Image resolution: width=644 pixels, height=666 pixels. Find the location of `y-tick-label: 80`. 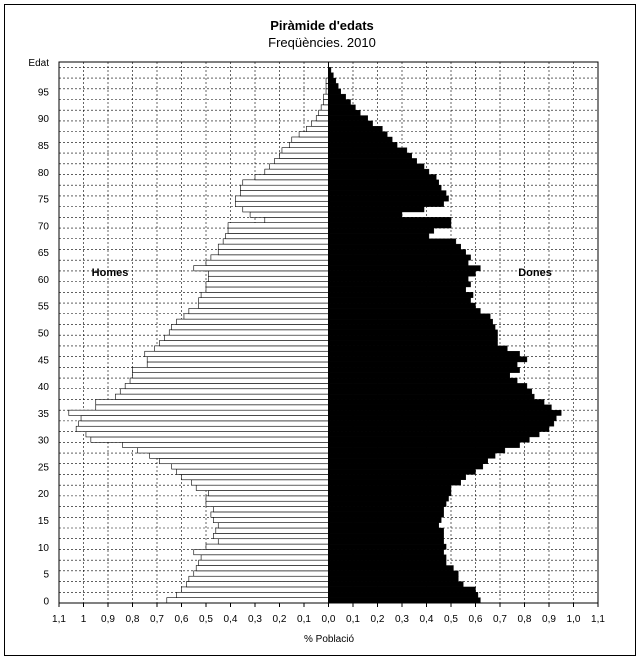

y-tick-label: 80 is located at coordinates (44, 173).